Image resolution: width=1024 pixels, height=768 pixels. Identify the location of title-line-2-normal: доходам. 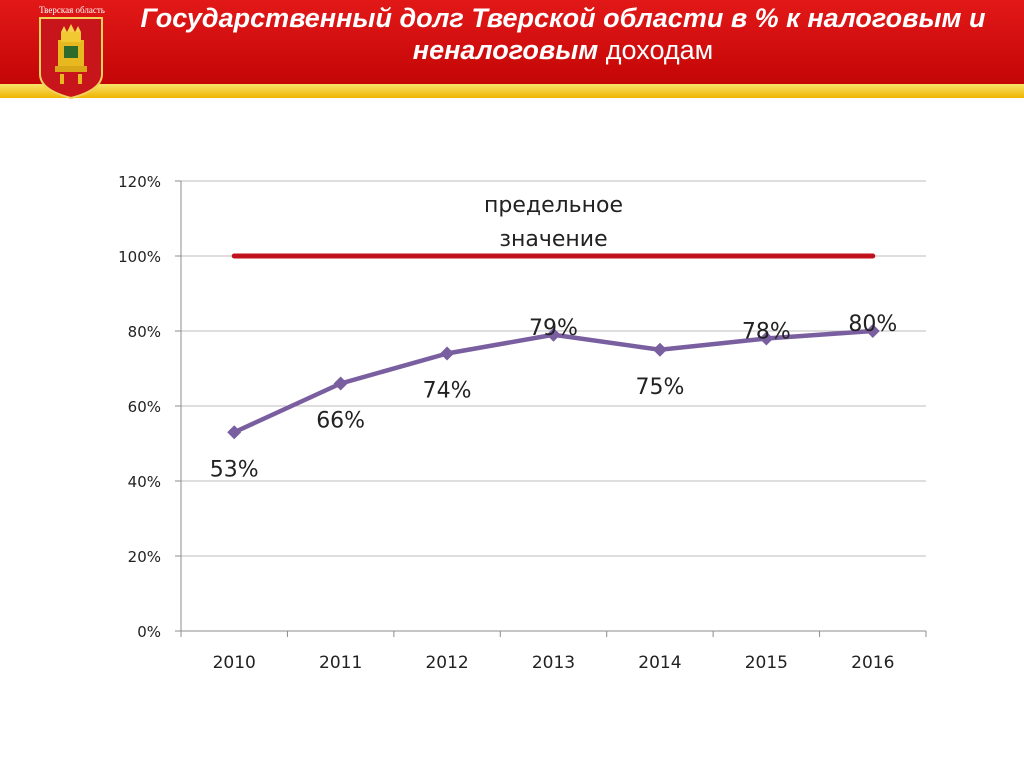
(659, 50).